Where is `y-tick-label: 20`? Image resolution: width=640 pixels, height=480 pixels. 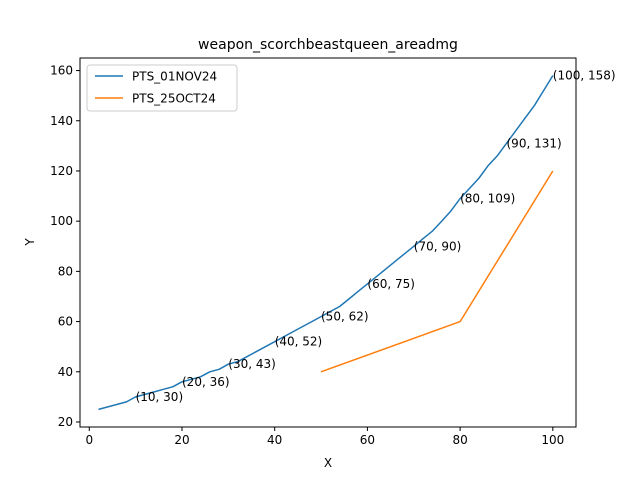
y-tick-label: 20 is located at coordinates (65, 422).